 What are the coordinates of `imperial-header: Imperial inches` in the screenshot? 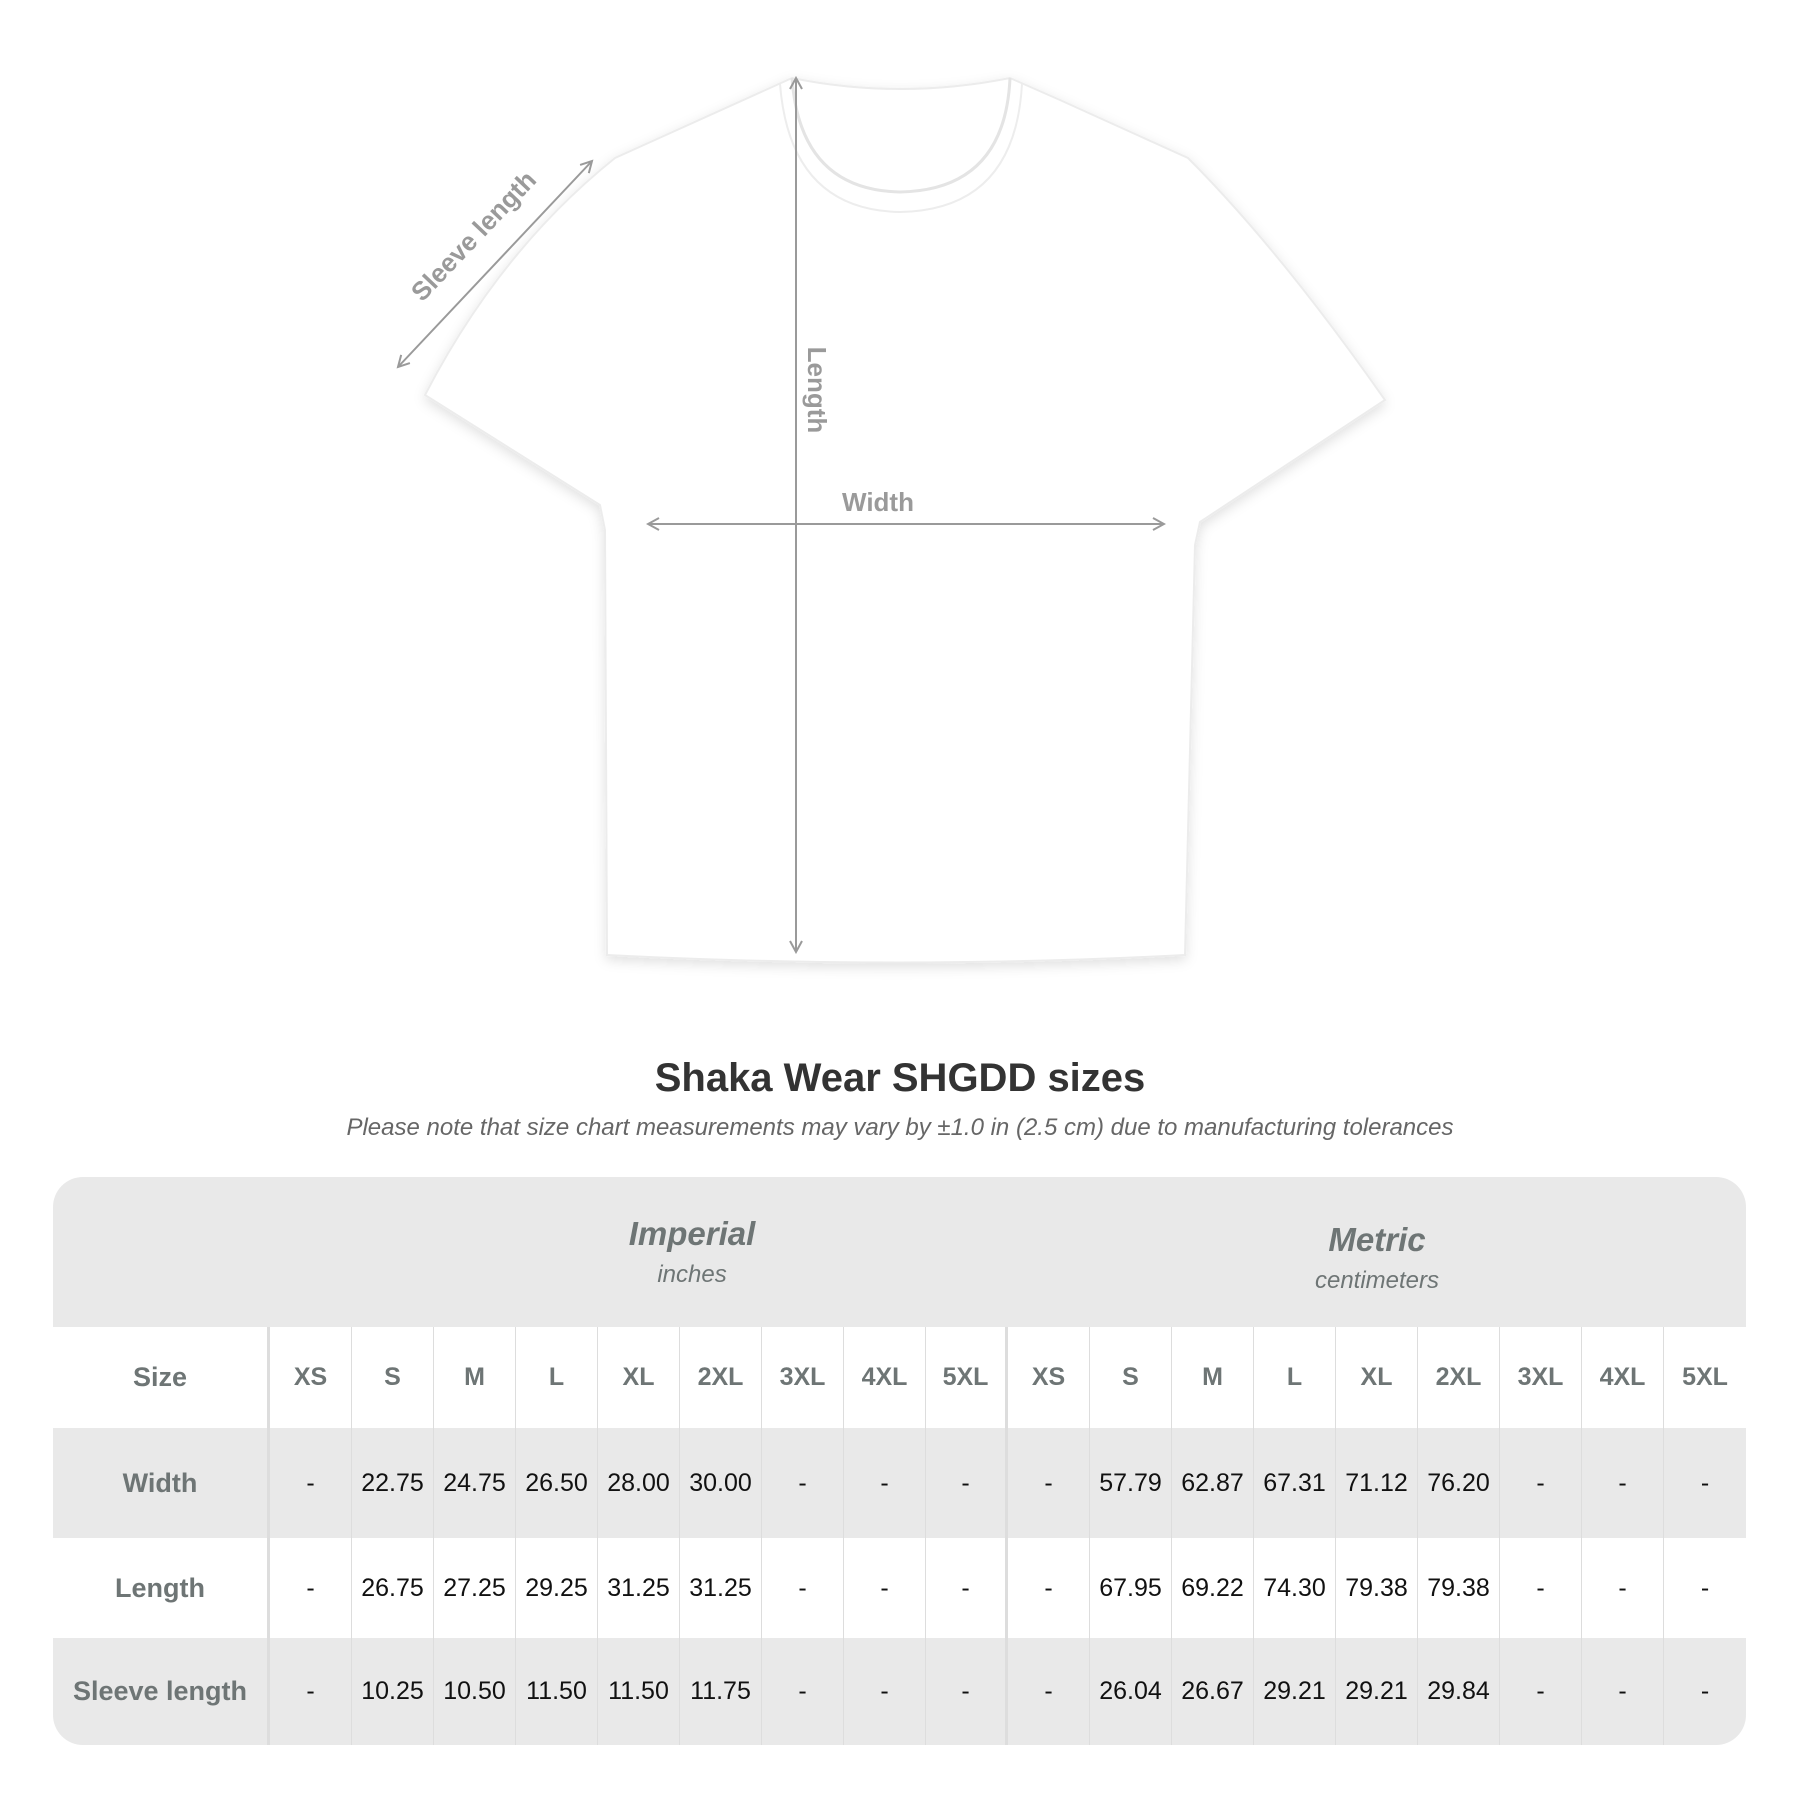 It's located at (692, 1252).